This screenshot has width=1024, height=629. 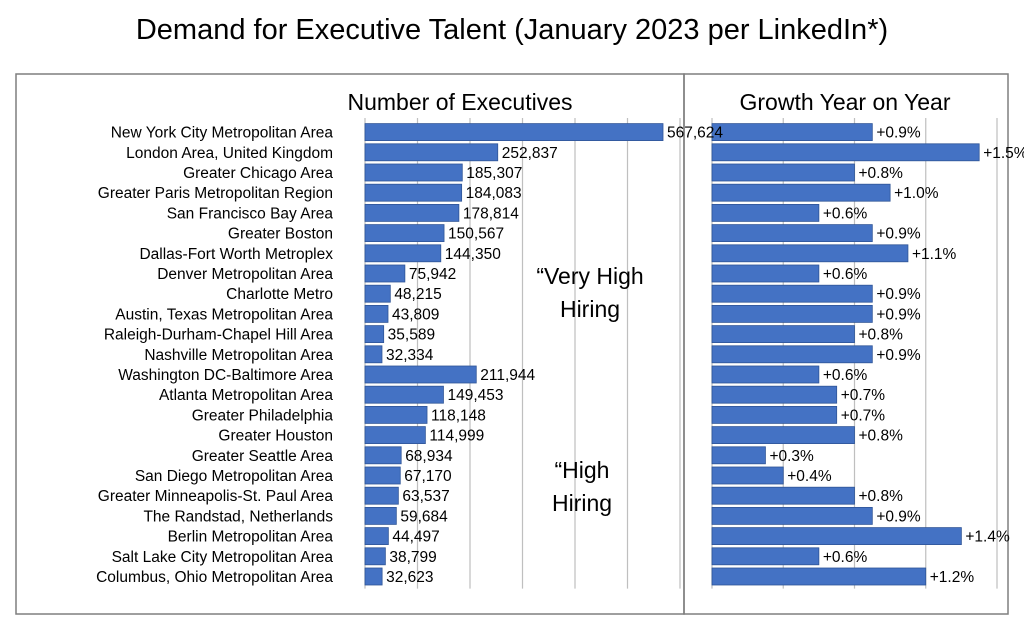 What do you see at coordinates (246, 395) in the screenshot?
I see `category-label: Atlanta Metropolitan Area` at bounding box center [246, 395].